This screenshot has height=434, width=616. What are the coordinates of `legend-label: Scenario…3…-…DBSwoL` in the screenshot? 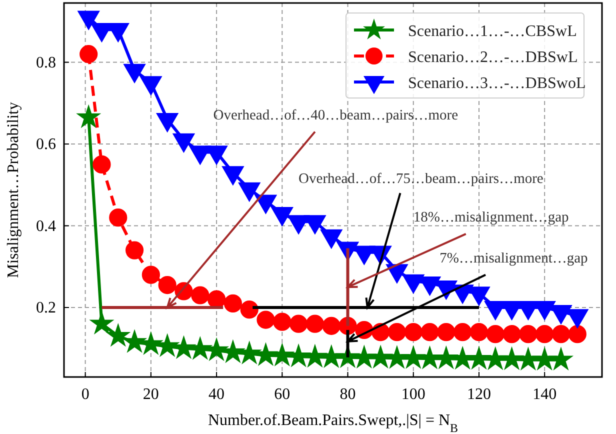 It's located at (497, 83).